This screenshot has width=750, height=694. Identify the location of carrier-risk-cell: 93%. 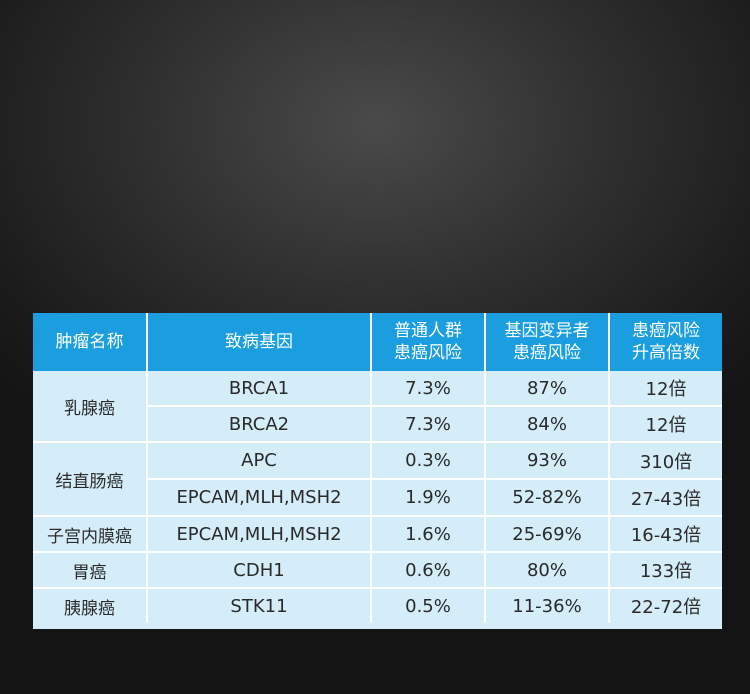
(547, 461).